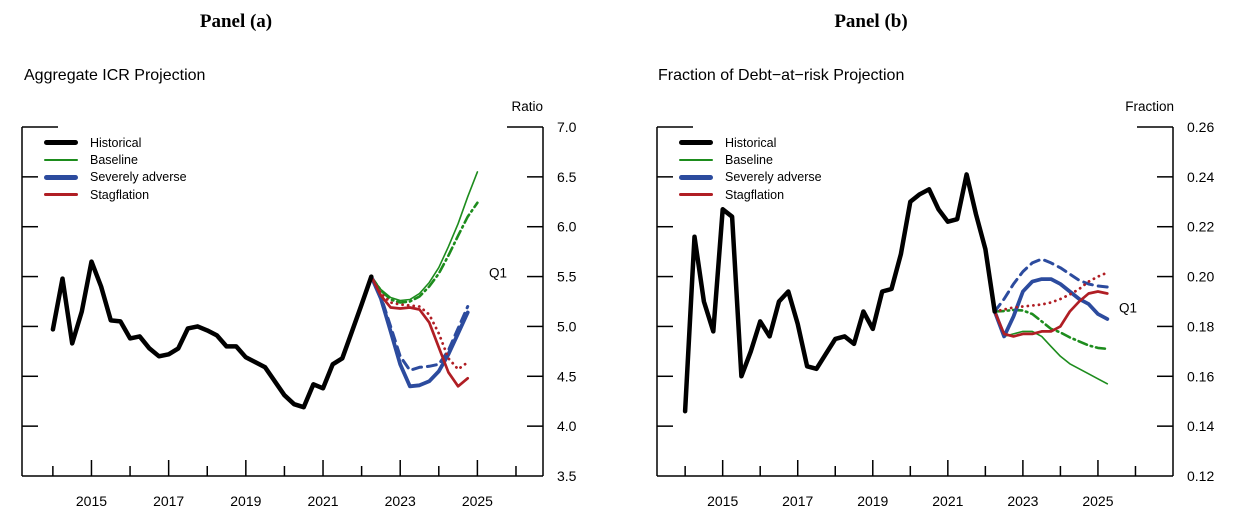 The height and width of the screenshot is (523, 1250). What do you see at coordinates (1200, 227) in the screenshot?
I see `y-tick-label: 0.22` at bounding box center [1200, 227].